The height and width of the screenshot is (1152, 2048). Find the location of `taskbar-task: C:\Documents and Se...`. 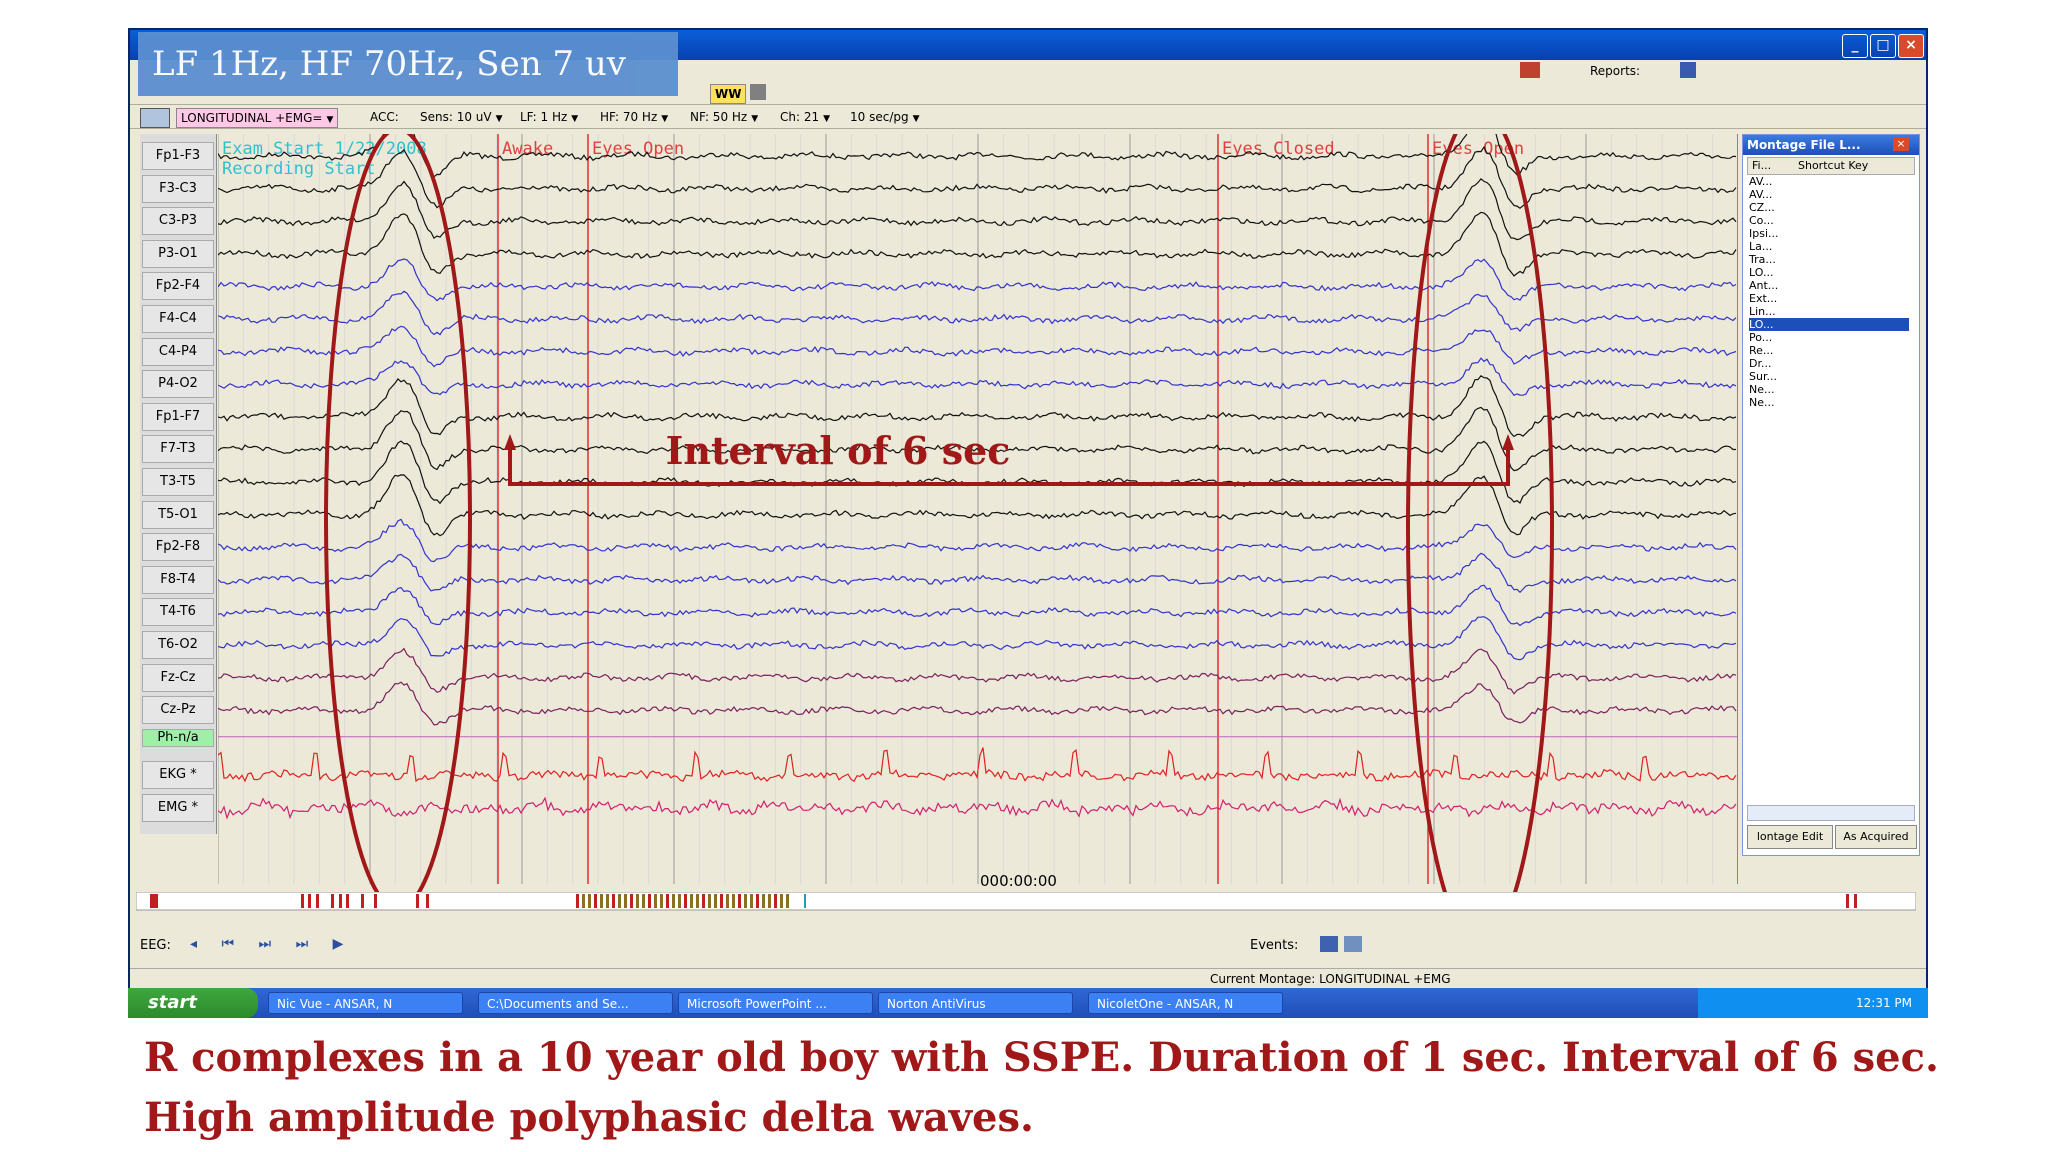

taskbar-task: C:\Documents and Se... is located at coordinates (575, 1003).